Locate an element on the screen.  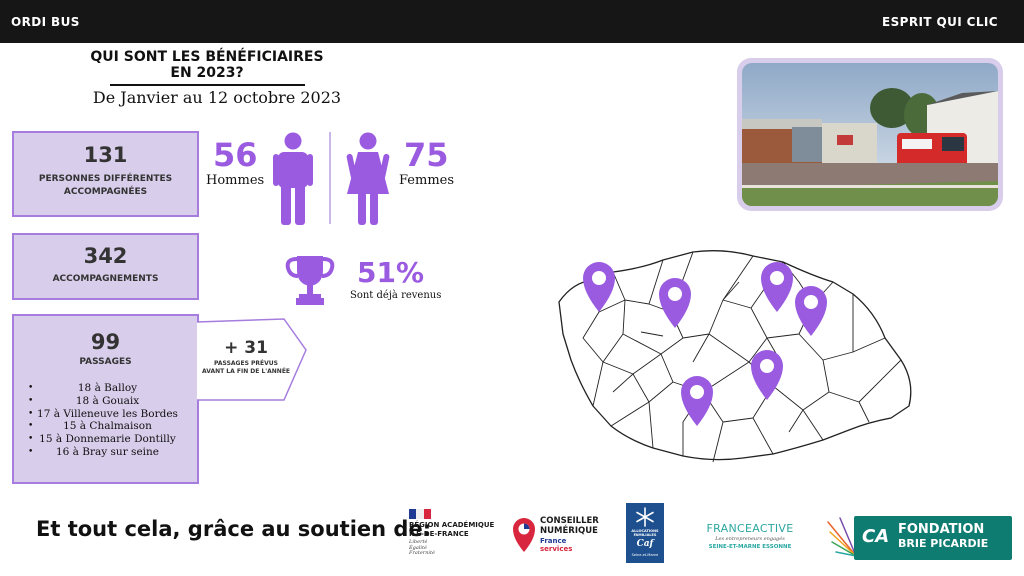
list-item: 15 à Donnemarie Dontilly is located at coordinates (107, 439).